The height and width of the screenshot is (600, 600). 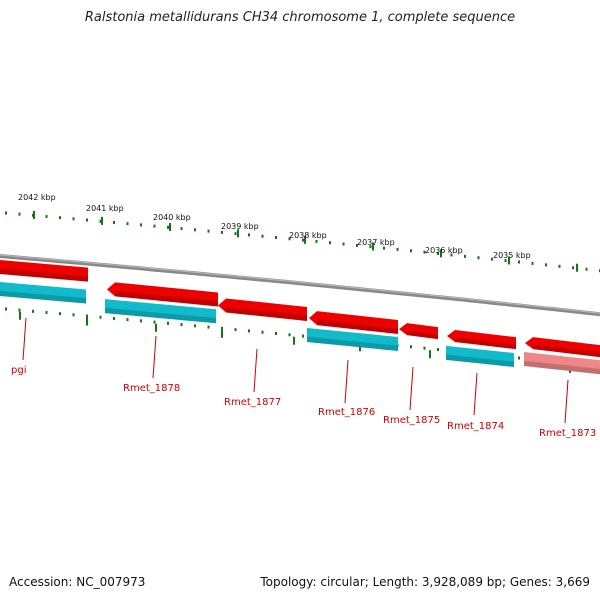 What do you see at coordinates (567, 433) in the screenshot?
I see `gene-label: Rmet_1873` at bounding box center [567, 433].